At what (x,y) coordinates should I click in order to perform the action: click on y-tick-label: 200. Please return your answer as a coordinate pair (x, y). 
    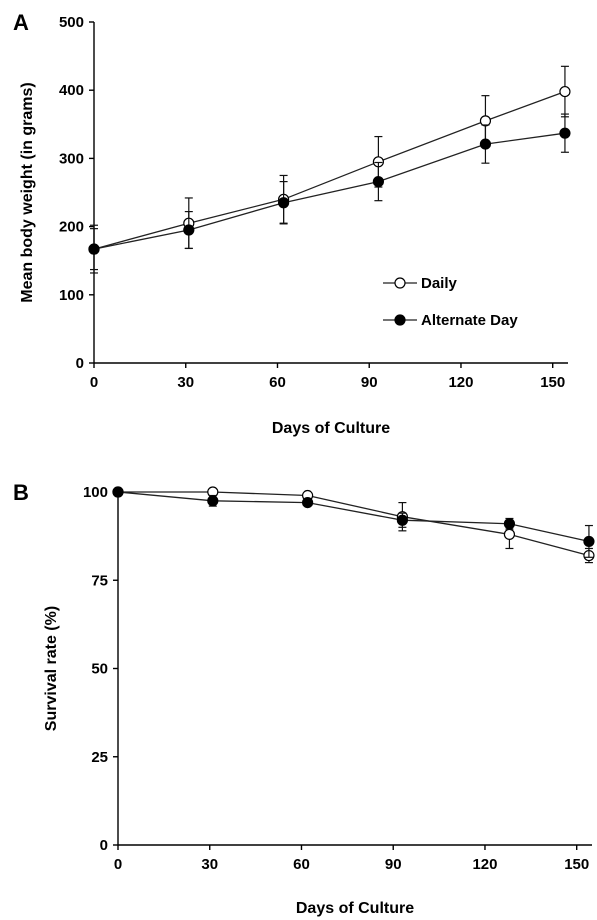
    Looking at the image, I should click on (71, 227).